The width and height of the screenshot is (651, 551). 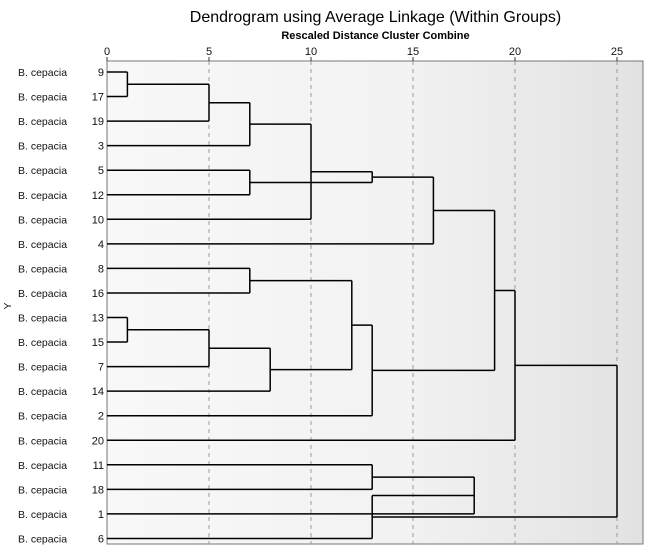 What do you see at coordinates (101, 171) in the screenshot?
I see `leaf-case-number: 5` at bounding box center [101, 171].